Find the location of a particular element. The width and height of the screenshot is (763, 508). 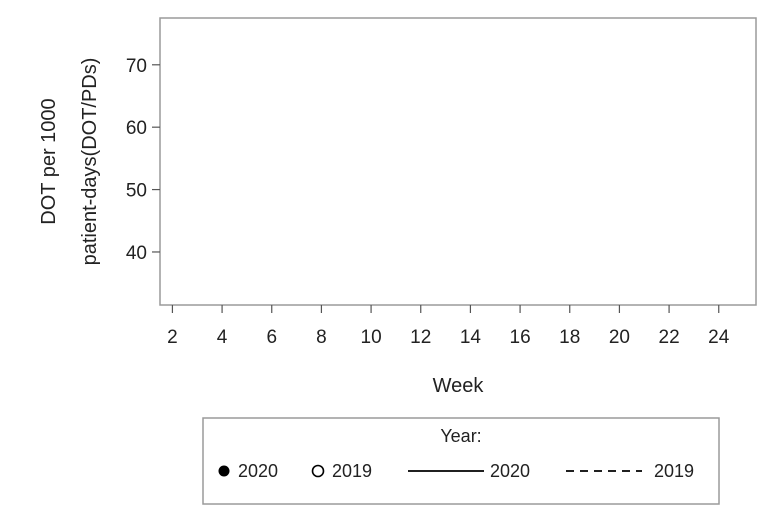

y-tick-label: 50 is located at coordinates (136, 191).